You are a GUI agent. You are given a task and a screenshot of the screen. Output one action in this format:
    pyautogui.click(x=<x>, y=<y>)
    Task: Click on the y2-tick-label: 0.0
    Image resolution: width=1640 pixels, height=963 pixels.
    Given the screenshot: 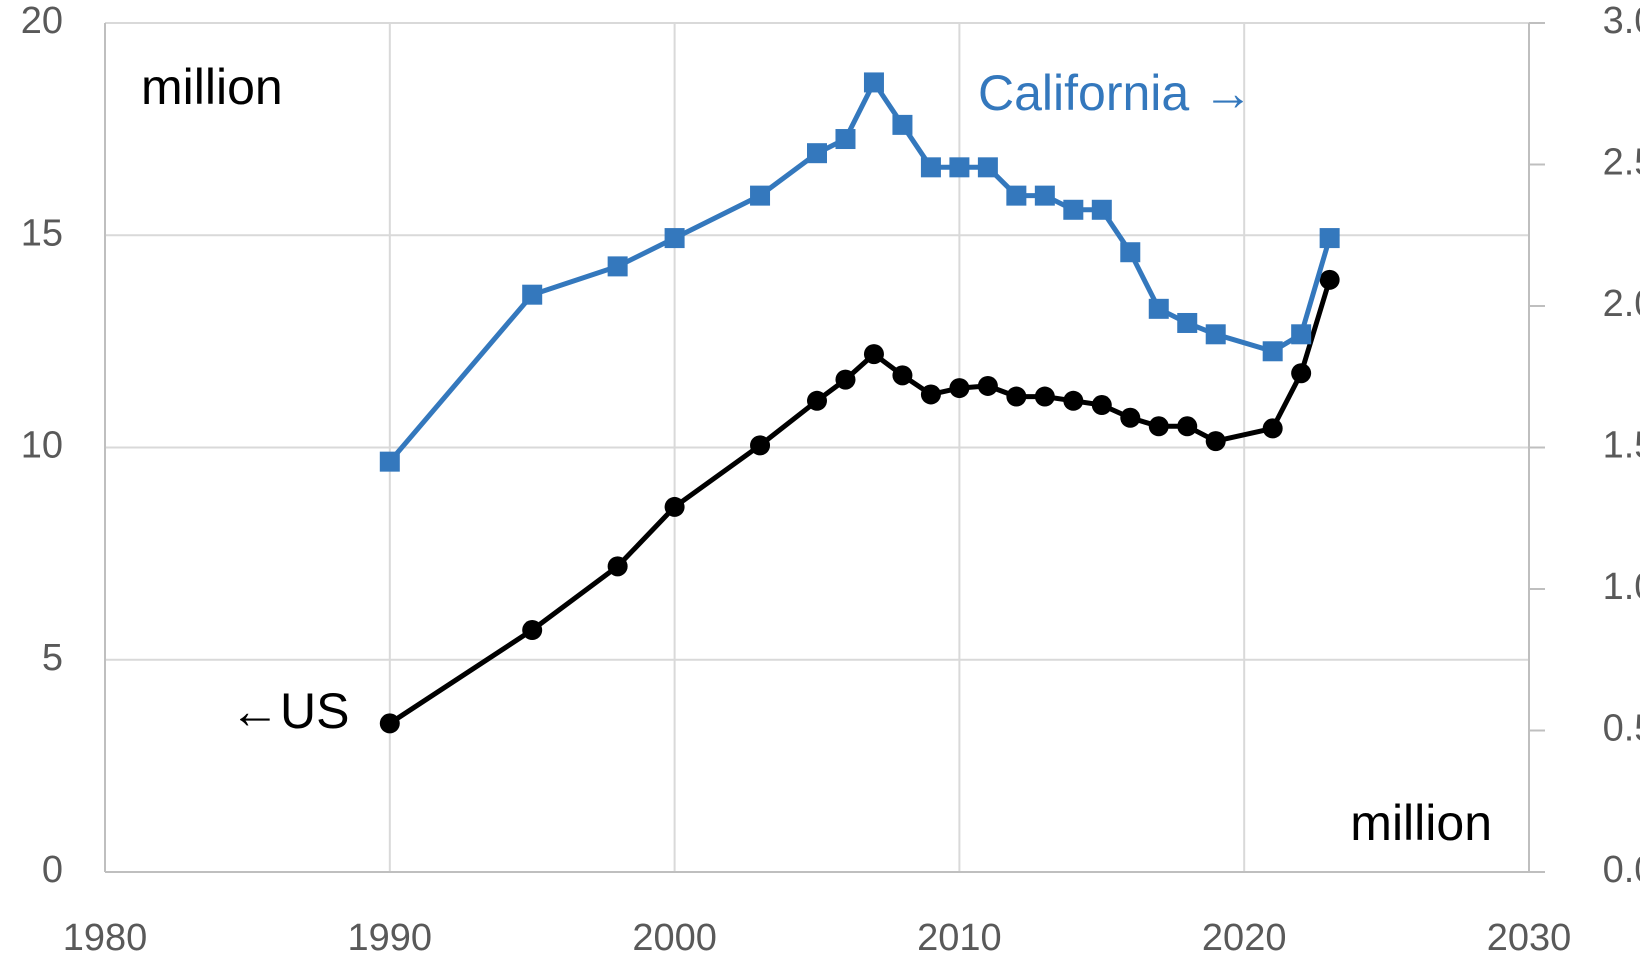 What is the action you would take?
    pyautogui.click(x=1621, y=870)
    